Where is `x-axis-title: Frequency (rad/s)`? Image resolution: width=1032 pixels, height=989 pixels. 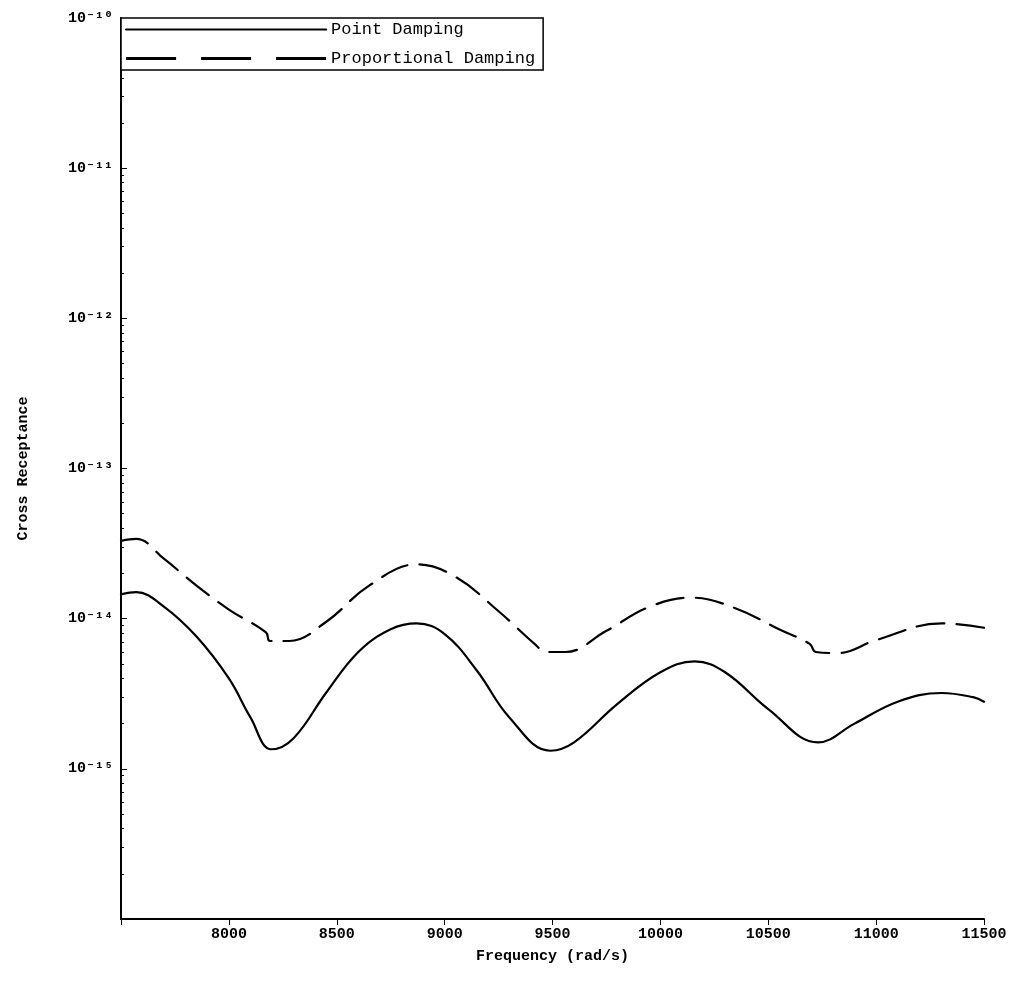
x-axis-title: Frequency (rad/s) is located at coordinates (552, 956).